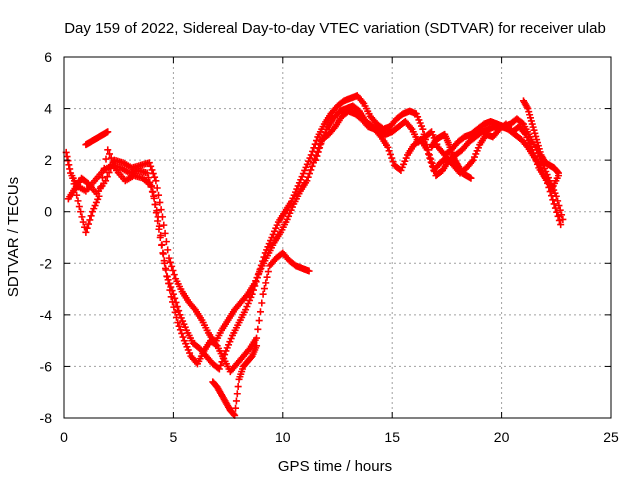 The height and width of the screenshot is (480, 640). I want to click on x-tick-label: 20, so click(502, 437).